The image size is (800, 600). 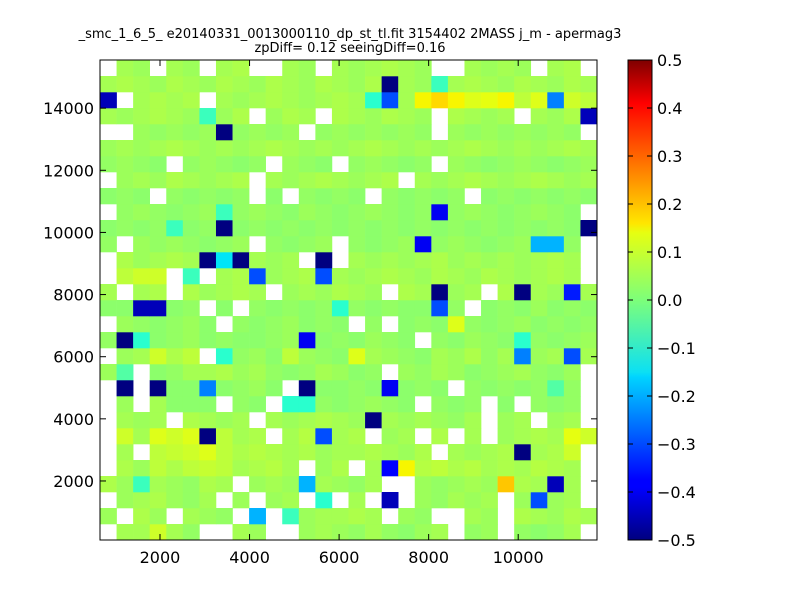 What do you see at coordinates (73, 295) in the screenshot?
I see `y-tick-label: 8000` at bounding box center [73, 295].